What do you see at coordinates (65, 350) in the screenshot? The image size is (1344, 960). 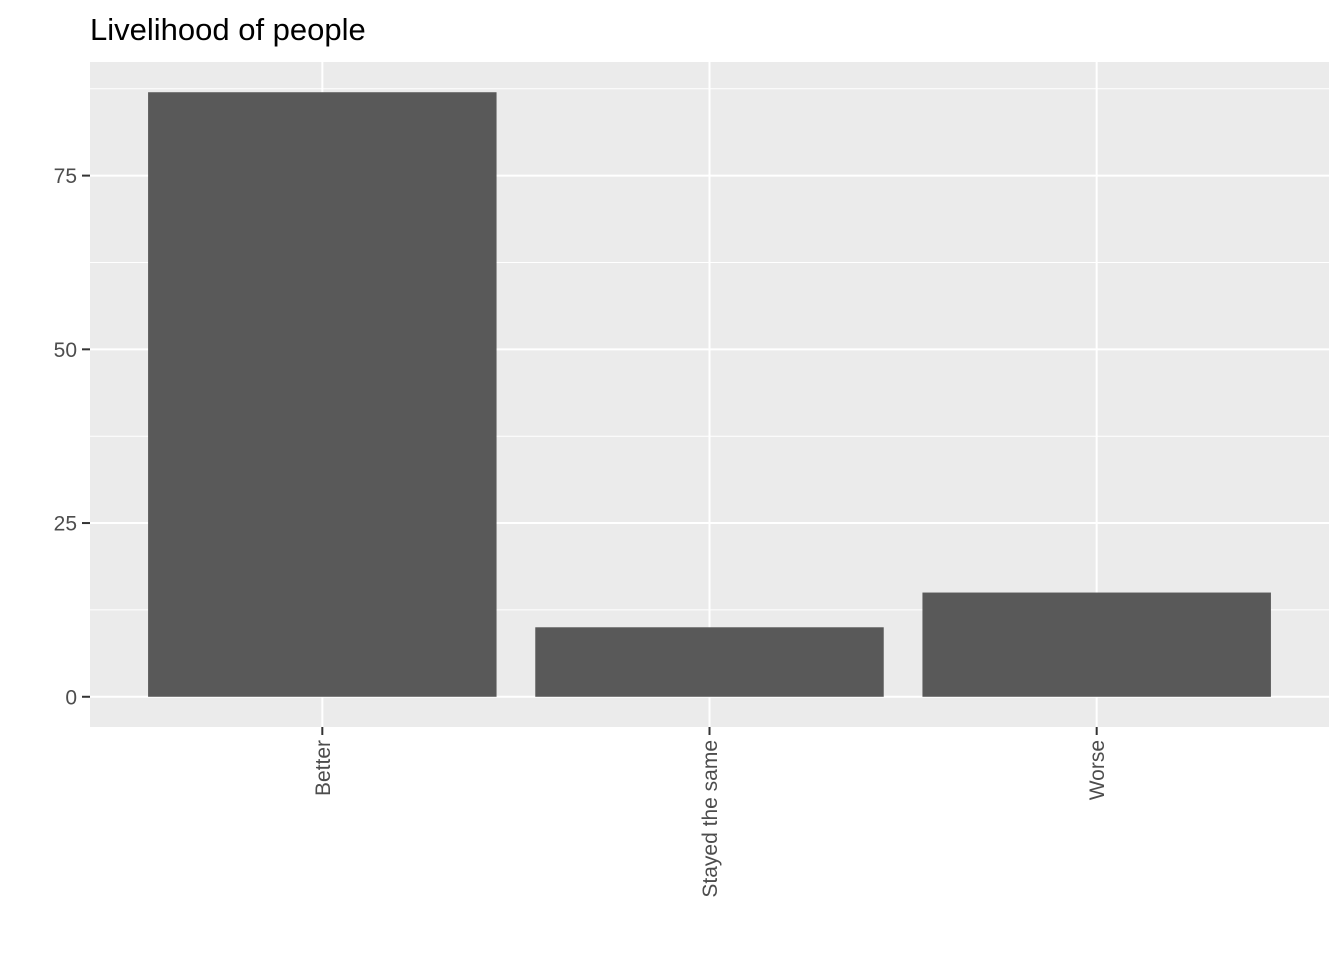 I see `y-tick-label: 50` at bounding box center [65, 350].